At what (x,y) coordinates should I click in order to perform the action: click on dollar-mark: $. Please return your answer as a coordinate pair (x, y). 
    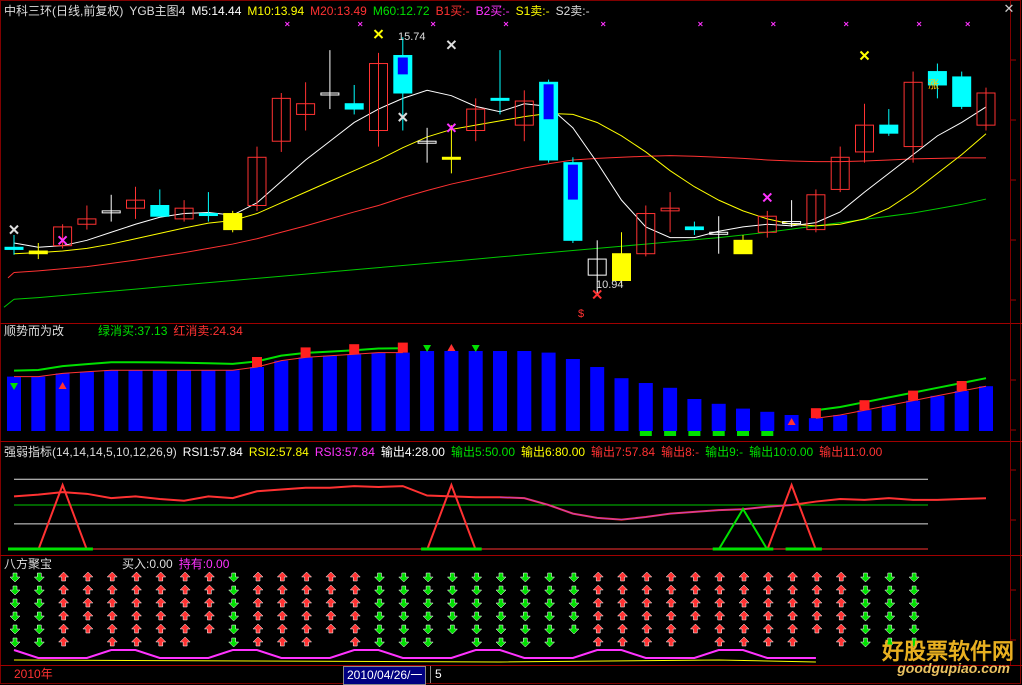
    Looking at the image, I should click on (581, 314).